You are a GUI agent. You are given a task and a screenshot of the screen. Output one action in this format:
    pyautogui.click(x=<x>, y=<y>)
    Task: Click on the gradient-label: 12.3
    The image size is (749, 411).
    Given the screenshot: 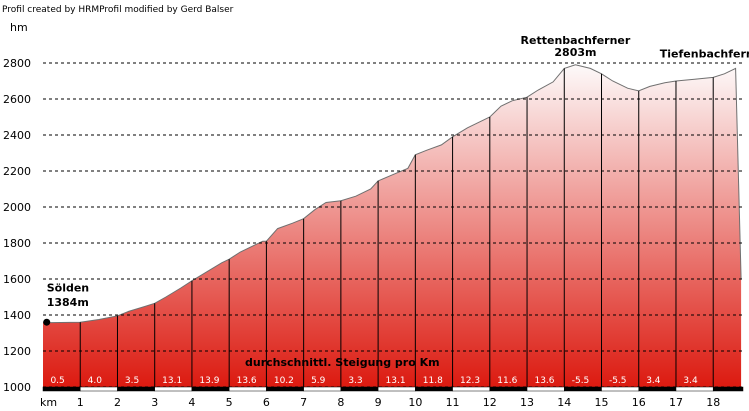 What is the action you would take?
    pyautogui.click(x=470, y=381)
    